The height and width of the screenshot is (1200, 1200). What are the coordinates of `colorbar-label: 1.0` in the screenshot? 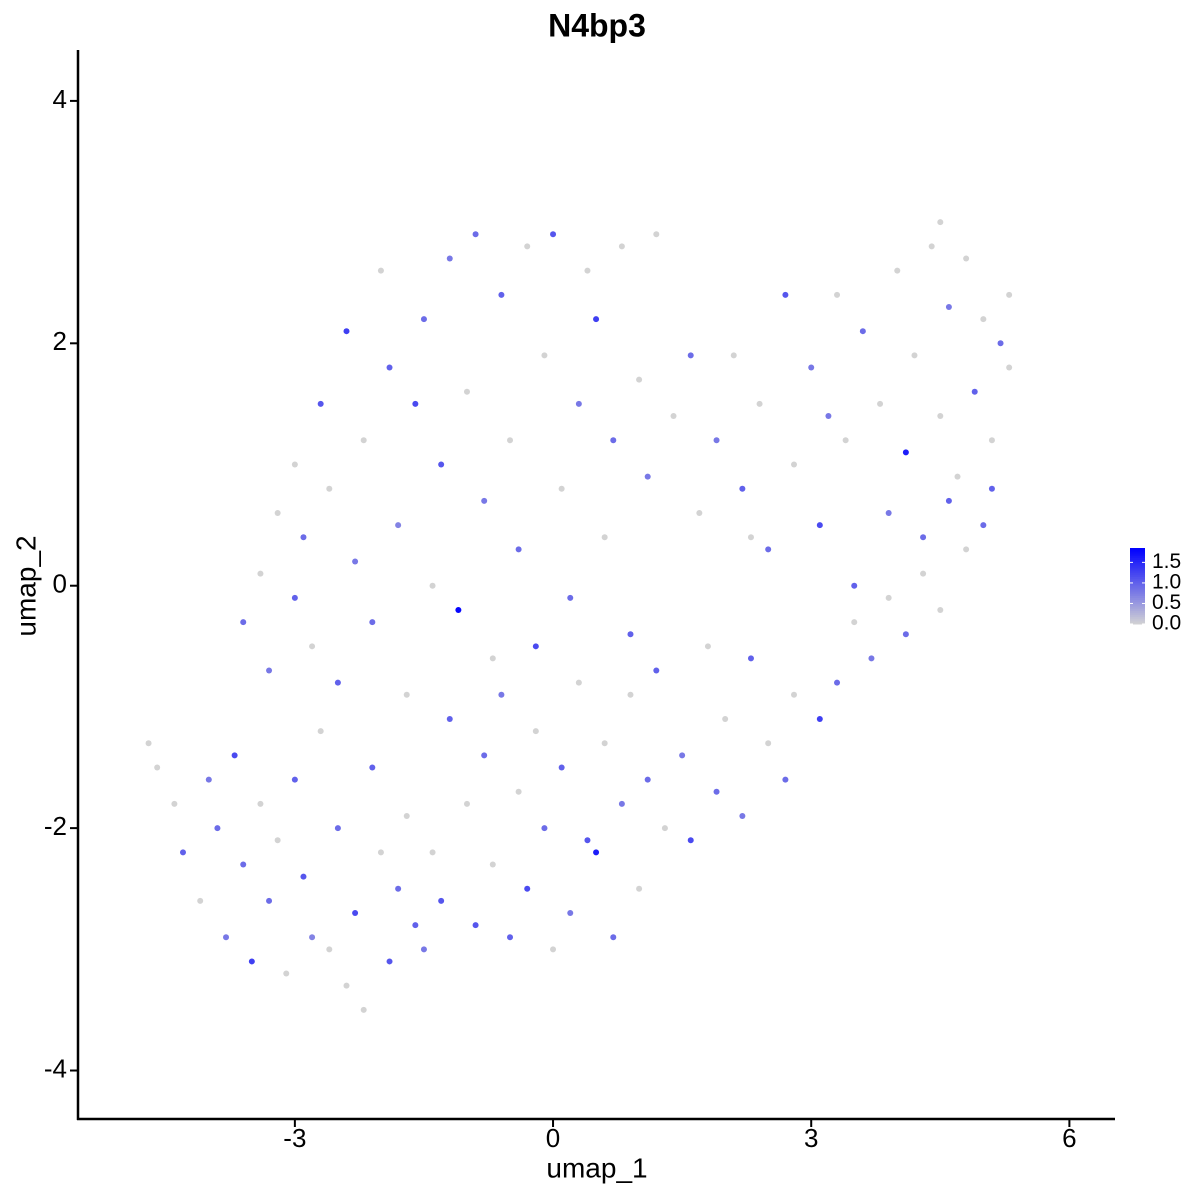 It's located at (1166, 581).